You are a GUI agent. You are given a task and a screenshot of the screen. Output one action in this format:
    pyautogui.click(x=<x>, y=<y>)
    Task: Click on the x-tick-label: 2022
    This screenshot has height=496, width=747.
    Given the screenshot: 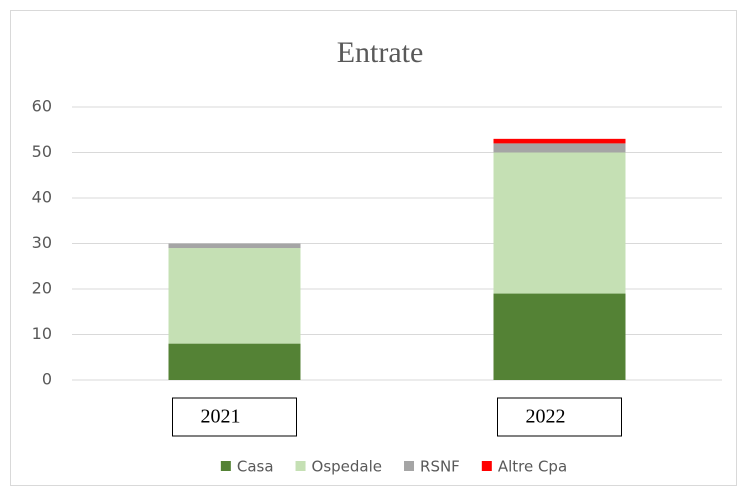 What is the action you would take?
    pyautogui.click(x=546, y=417)
    